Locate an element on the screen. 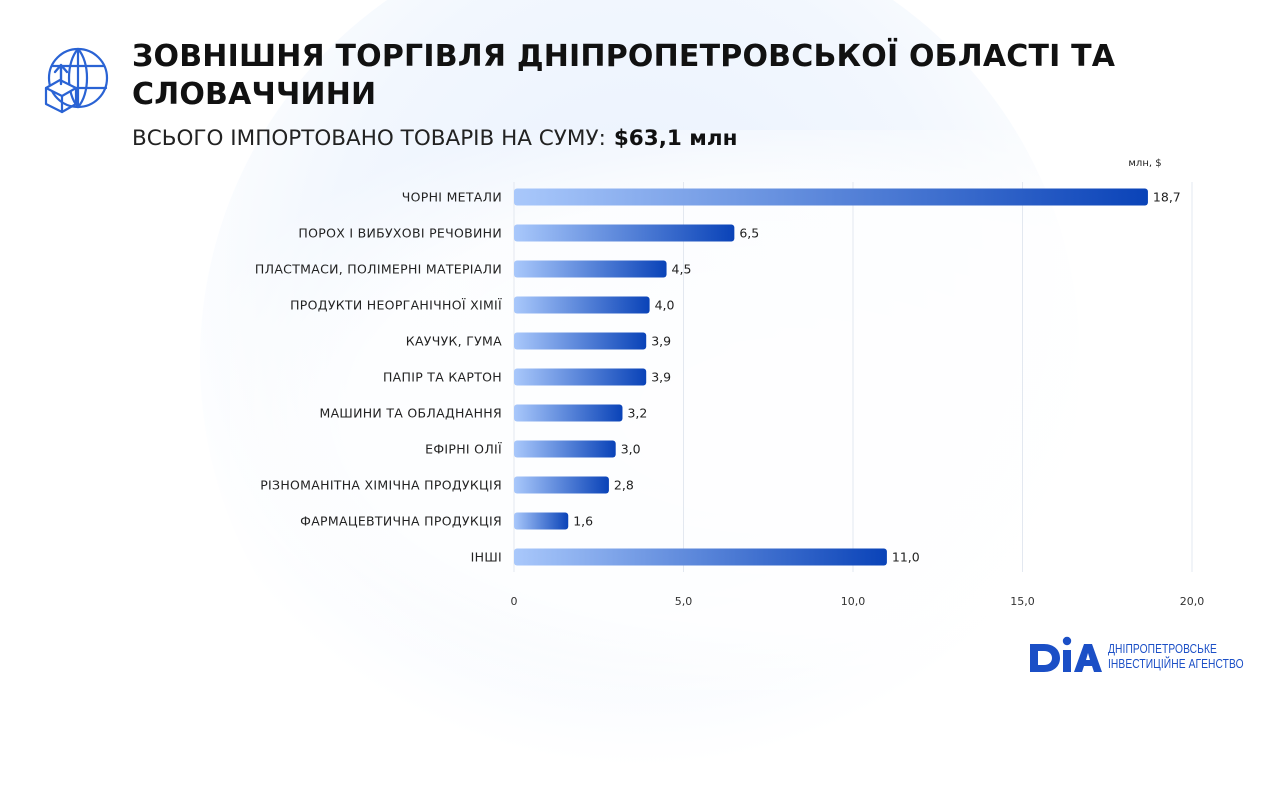 The height and width of the screenshot is (800, 1280). category-label: КАУЧУК, ГУМА is located at coordinates (454, 341).